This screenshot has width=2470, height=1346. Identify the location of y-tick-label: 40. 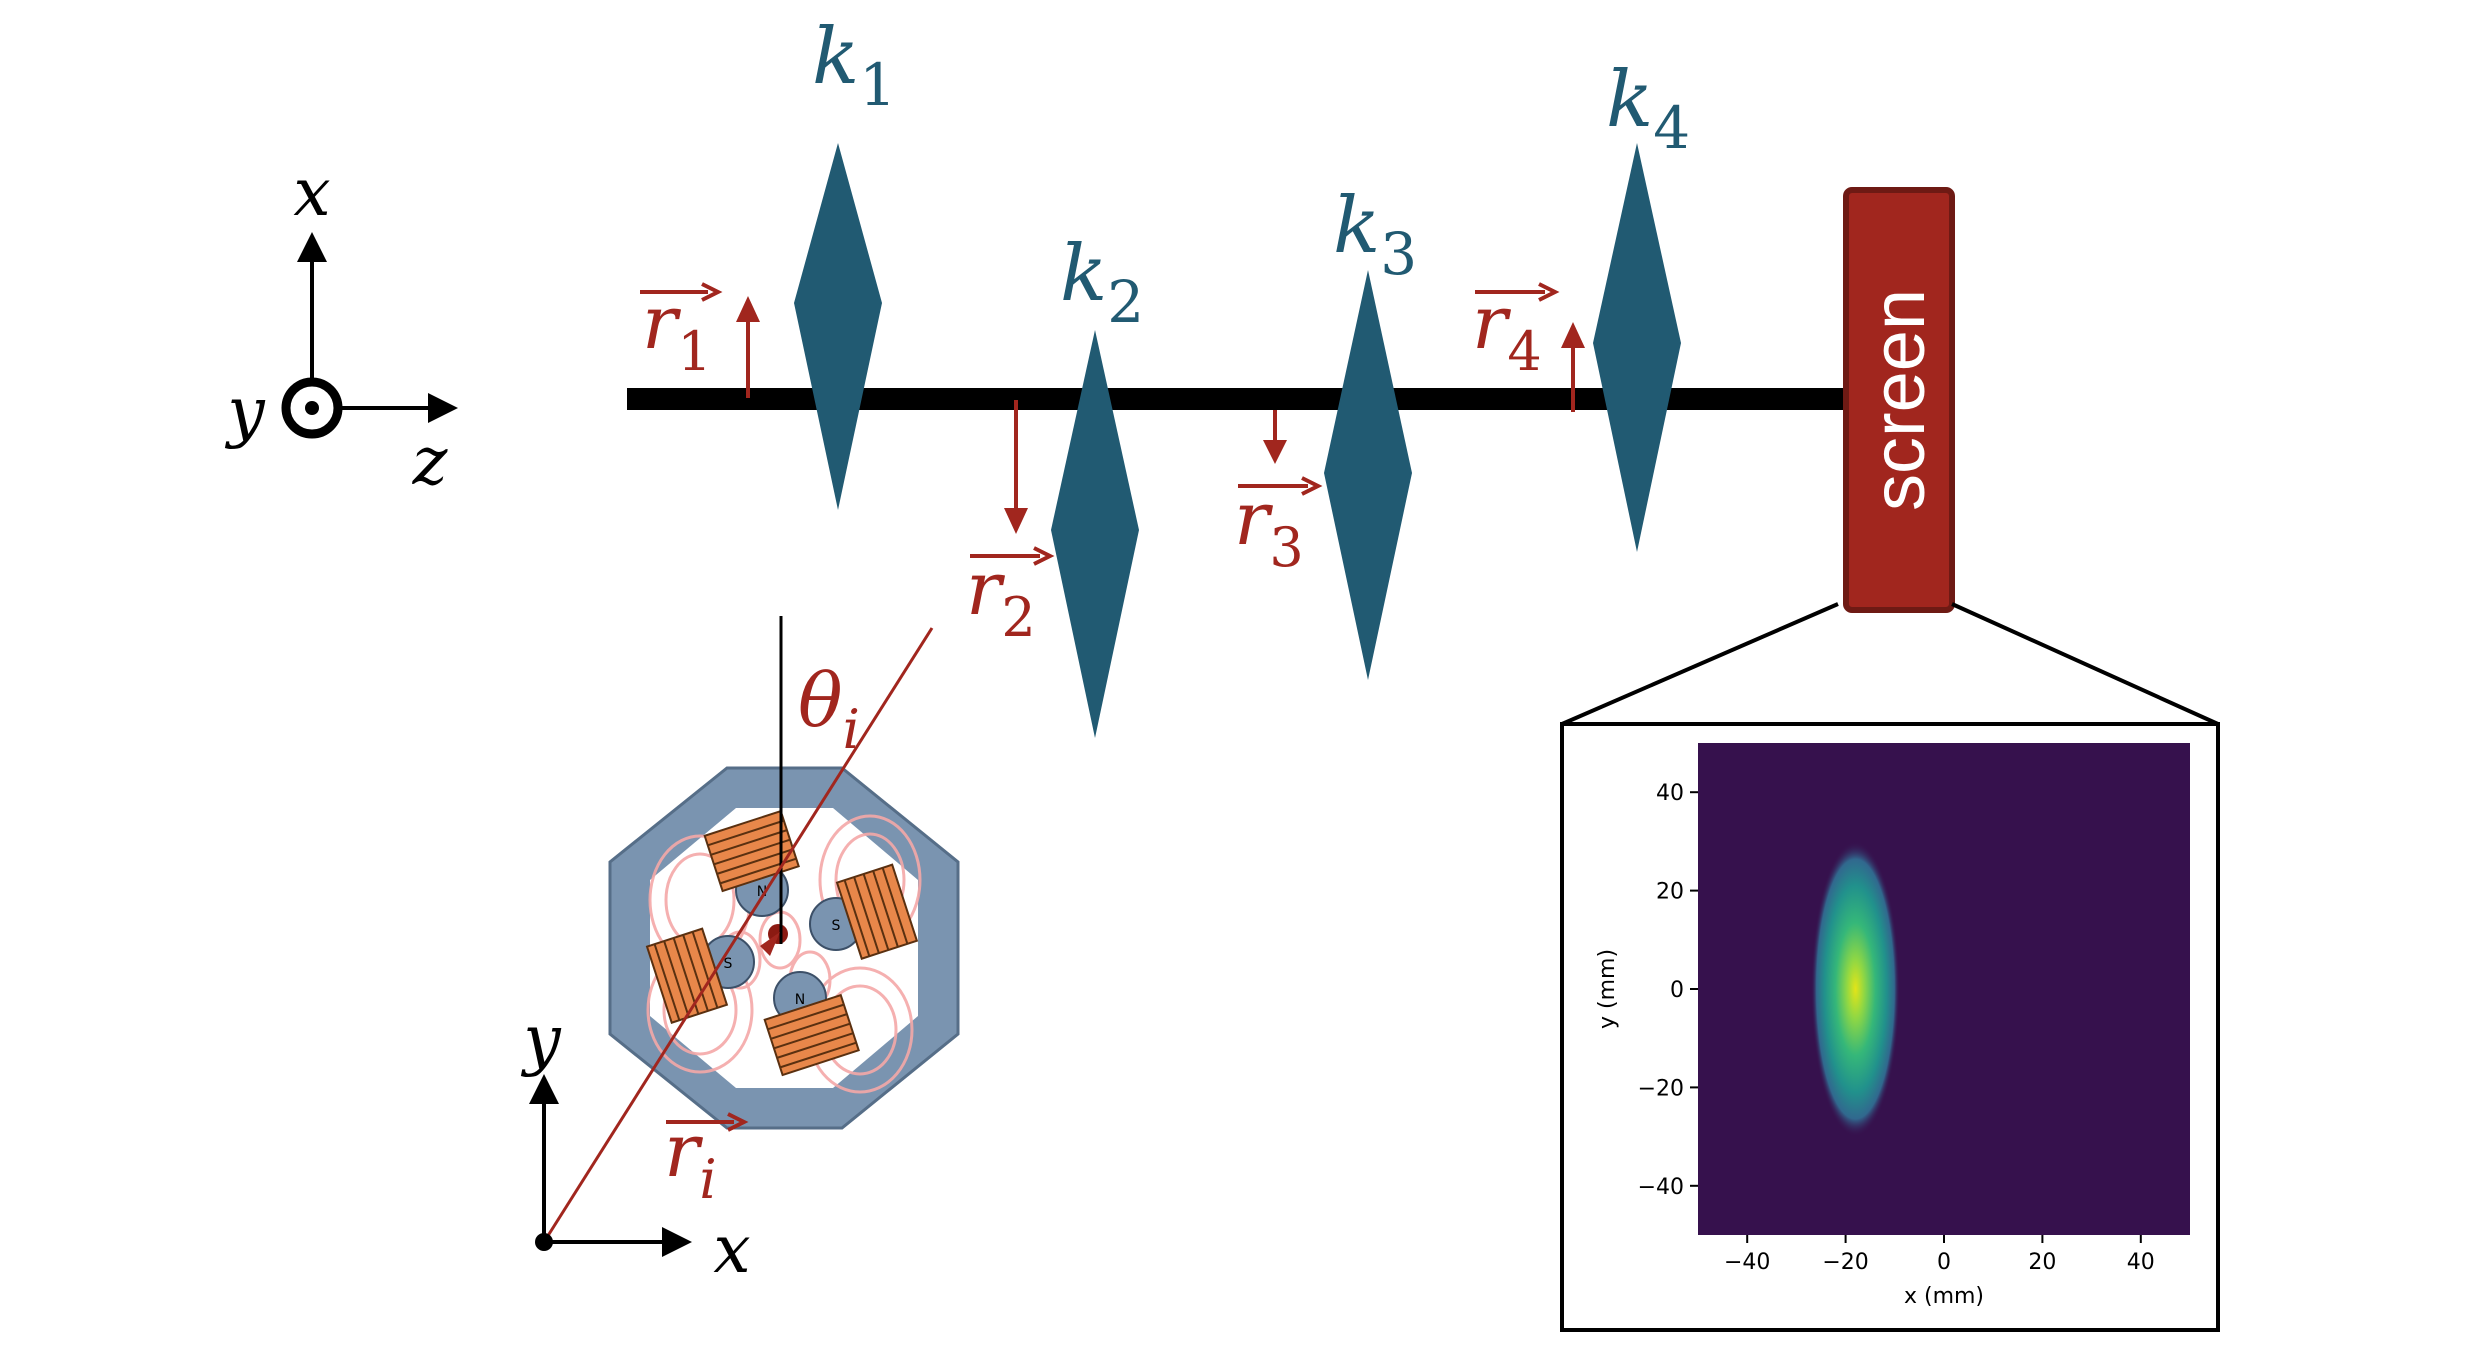
(1670, 793).